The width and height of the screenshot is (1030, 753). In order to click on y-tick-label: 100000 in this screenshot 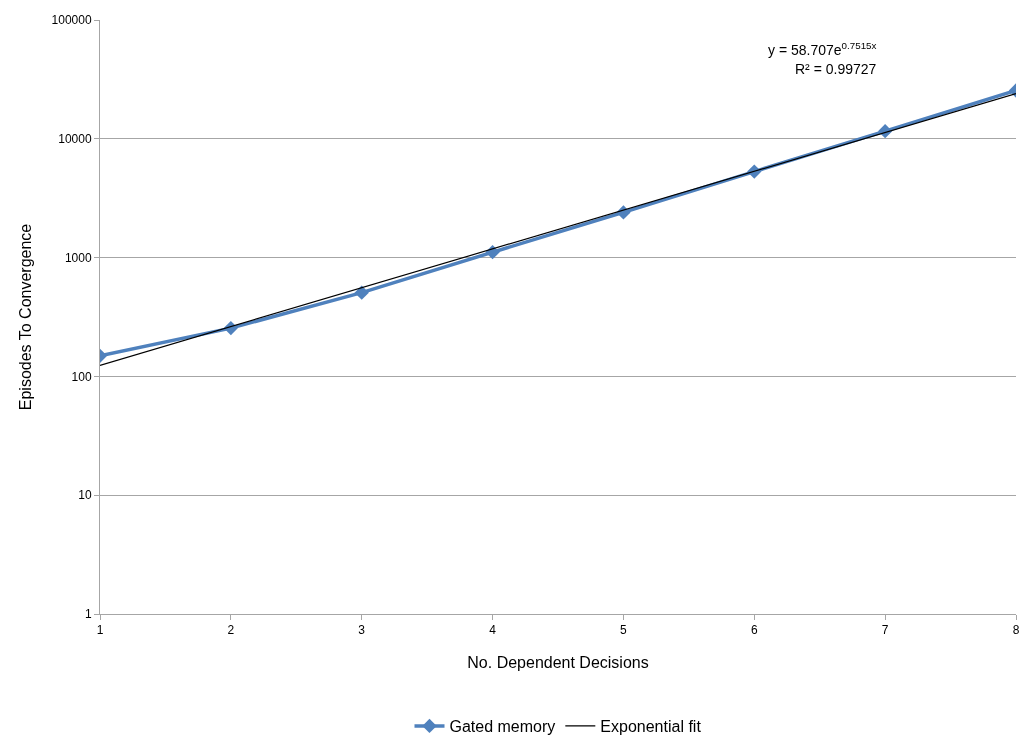, I will do `click(71, 20)`.